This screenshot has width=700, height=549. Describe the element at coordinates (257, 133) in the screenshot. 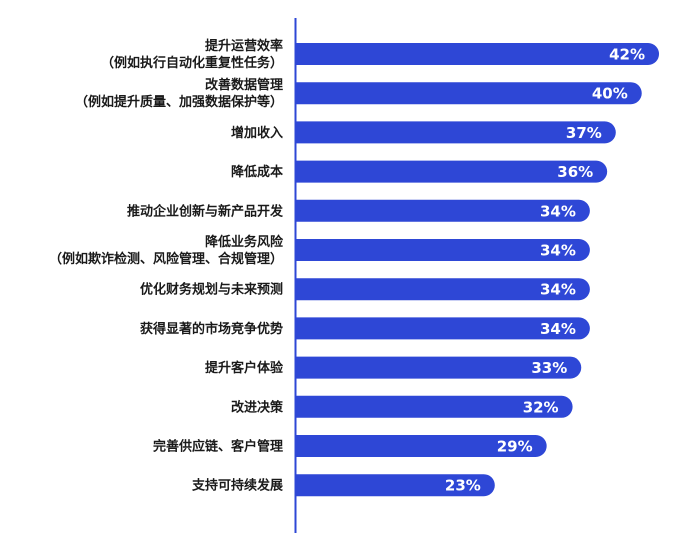

I see `category-label: 增加收入` at that location.